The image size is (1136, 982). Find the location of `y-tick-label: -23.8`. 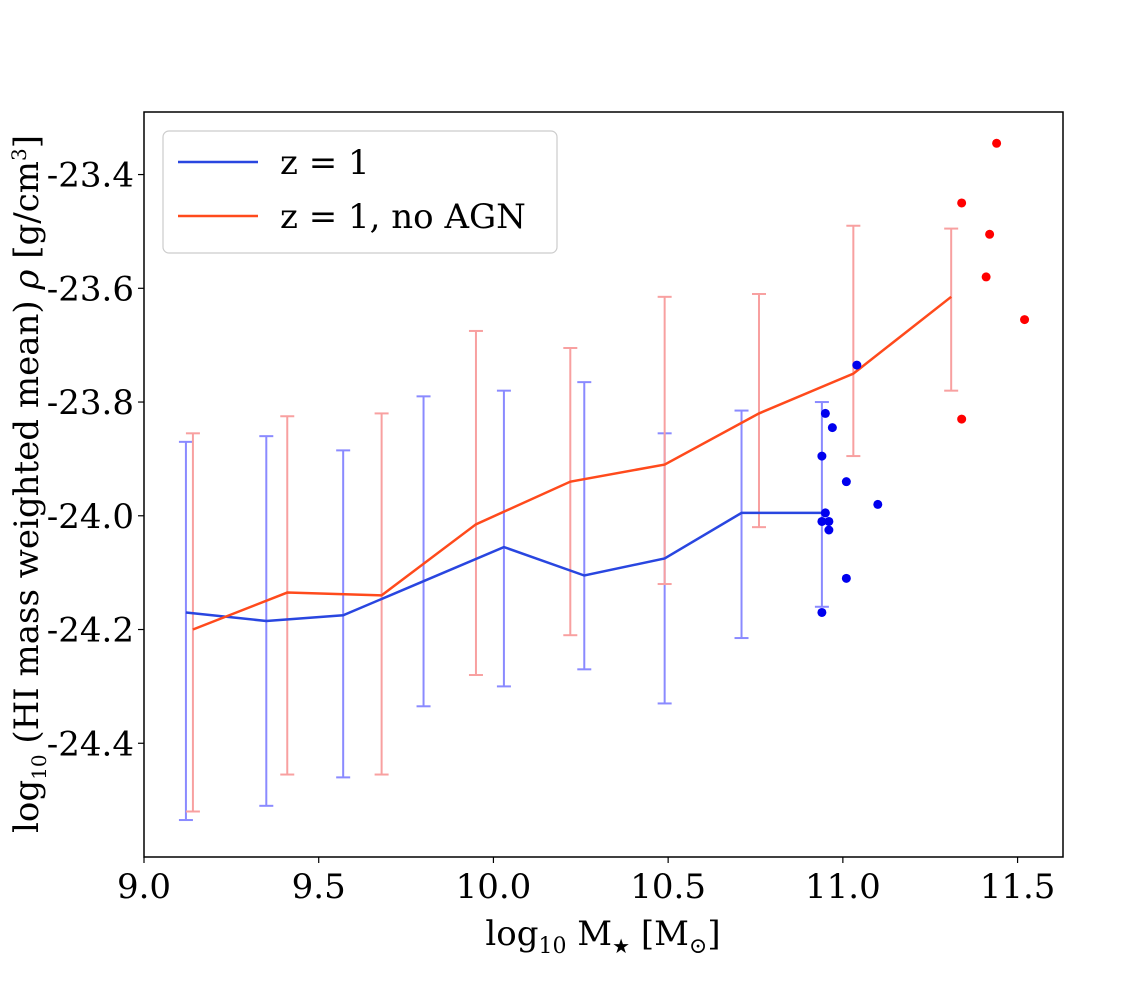

y-tick-label: -23.8 is located at coordinates (90, 403).